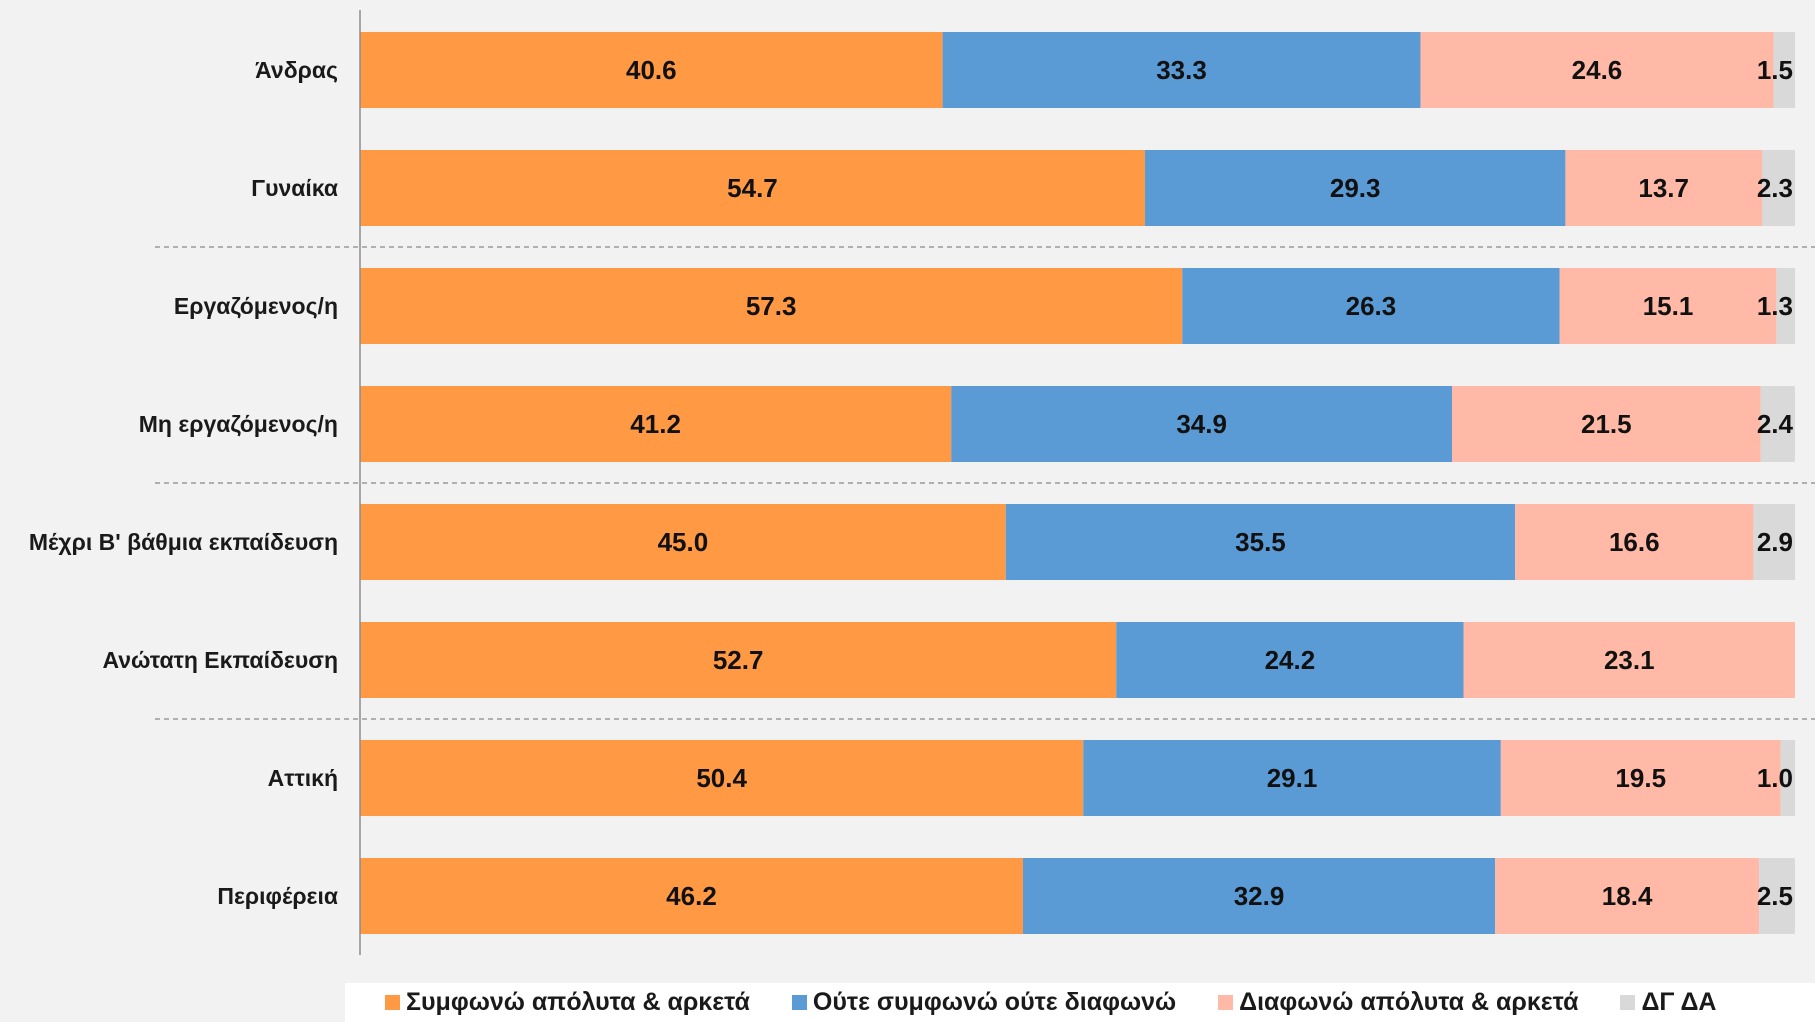  I want to click on value-label: 40.6, so click(651, 70).